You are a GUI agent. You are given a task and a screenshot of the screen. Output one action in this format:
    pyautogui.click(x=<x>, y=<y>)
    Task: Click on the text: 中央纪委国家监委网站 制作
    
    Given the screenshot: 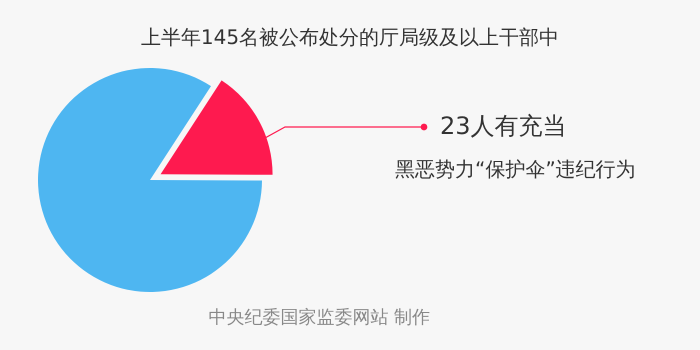 What is the action you would take?
    pyautogui.click(x=319, y=317)
    